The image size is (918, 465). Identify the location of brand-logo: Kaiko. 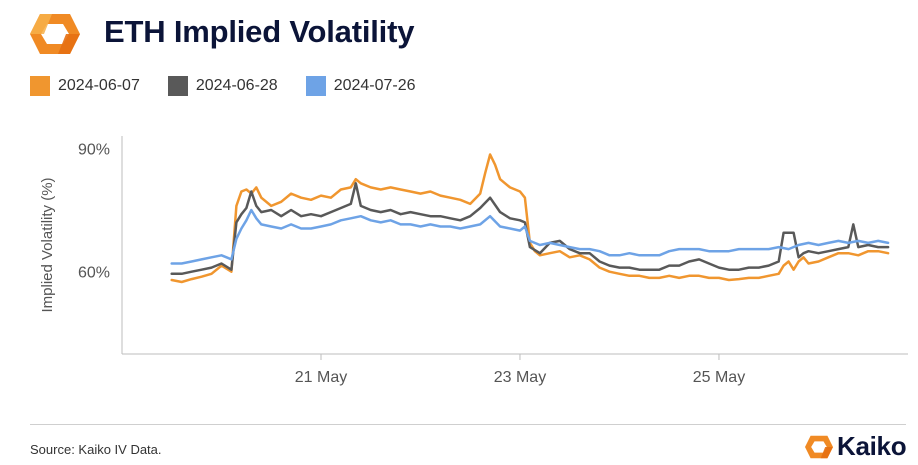
(856, 446).